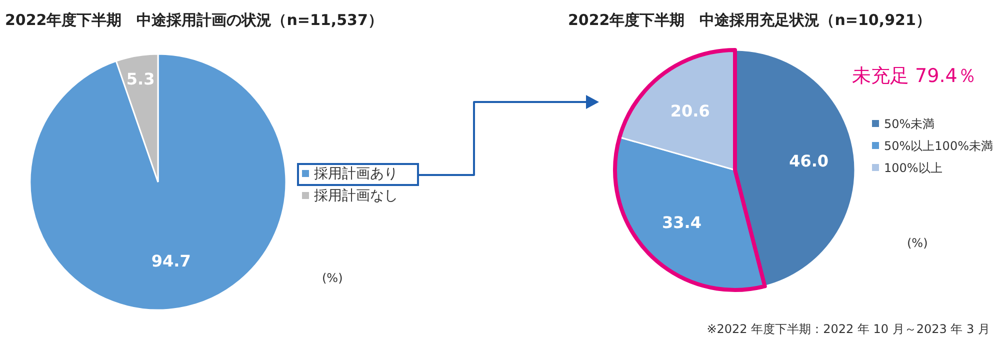  Describe the element at coordinates (913, 168) in the screenshot. I see `legend-label: 100%以上` at that location.